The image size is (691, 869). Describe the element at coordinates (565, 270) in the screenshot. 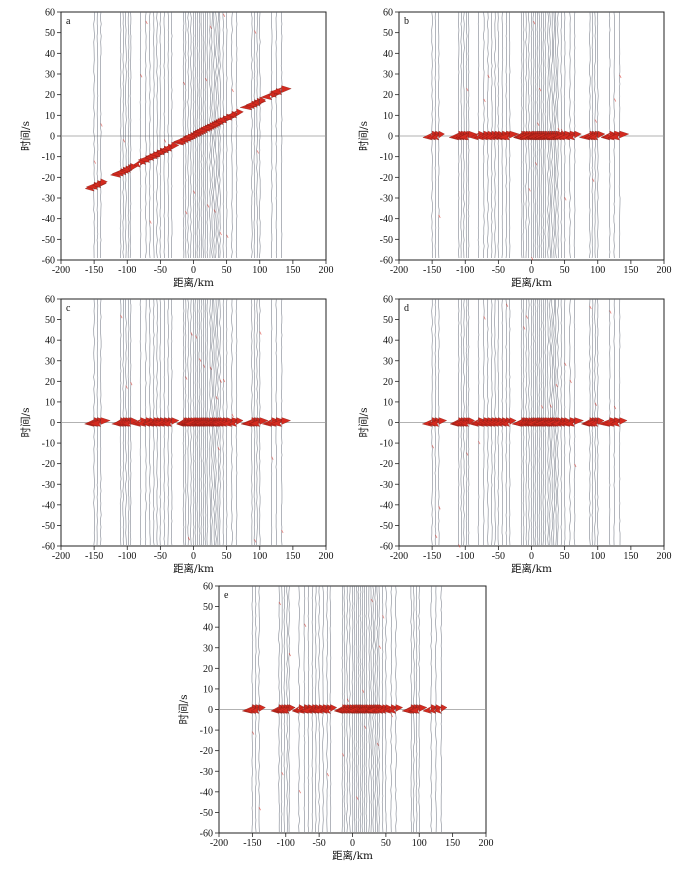

I see `x-tick-label: 50` at that location.